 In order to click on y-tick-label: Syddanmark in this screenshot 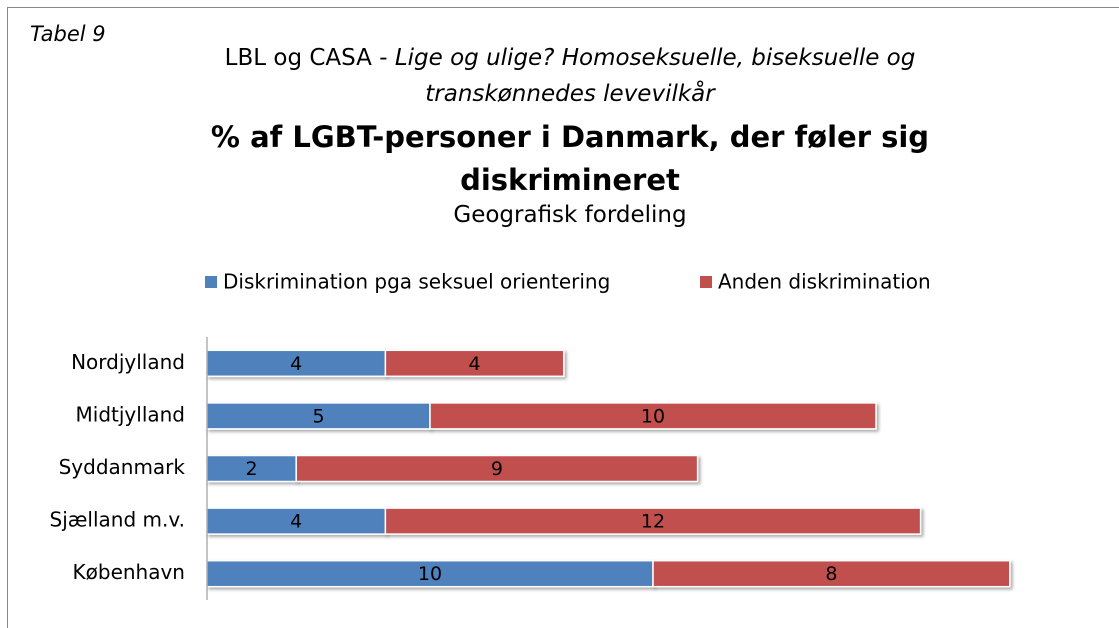, I will do `click(122, 467)`.